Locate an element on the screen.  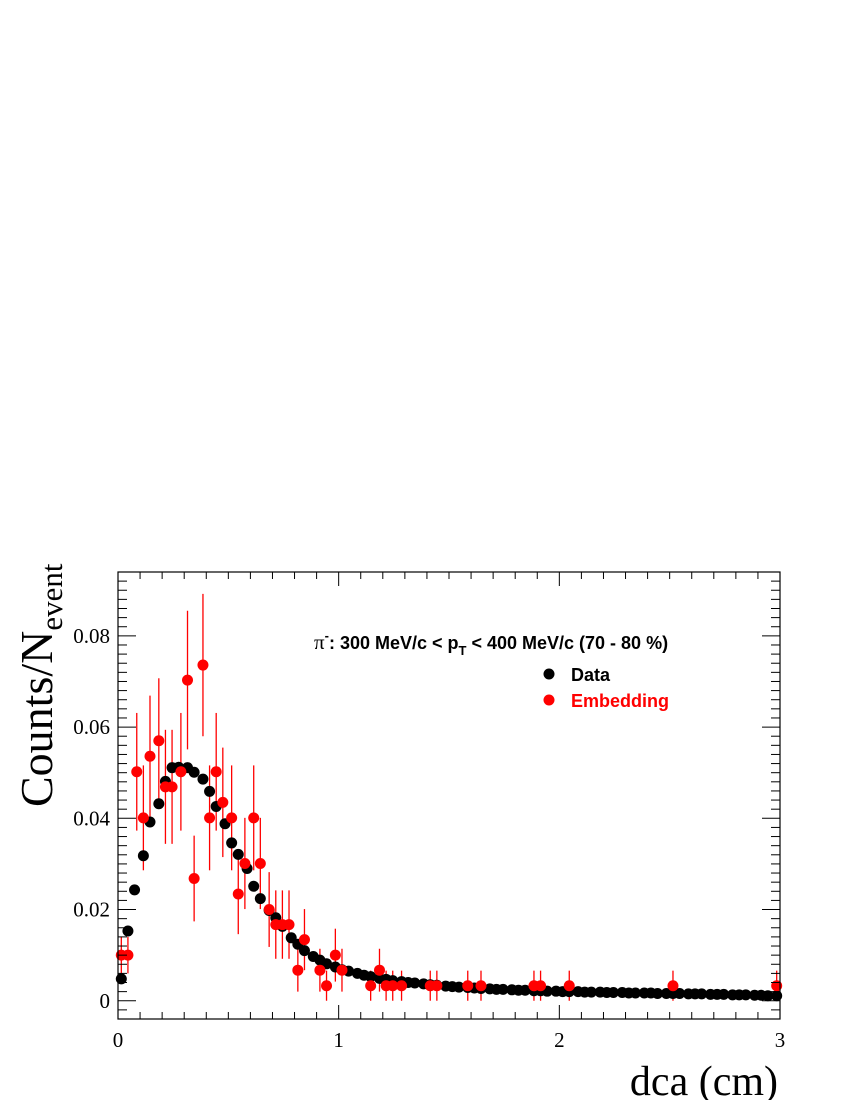
x-tick-label: 3 is located at coordinates (780, 1040).